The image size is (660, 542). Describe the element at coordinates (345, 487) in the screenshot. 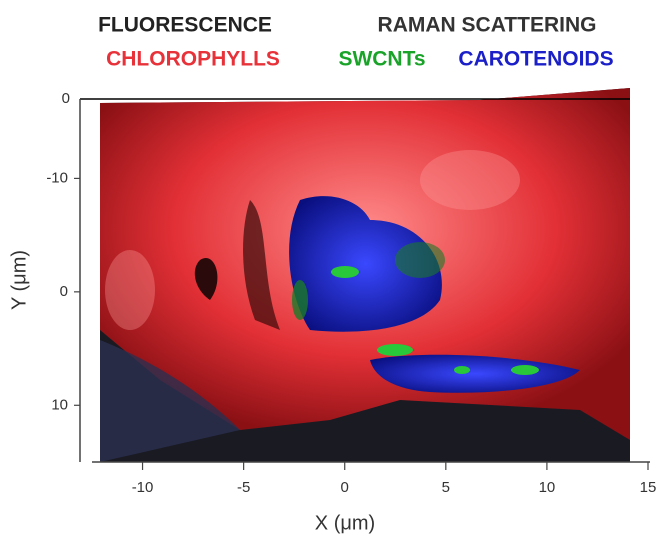

I see `x-tick-label: 0` at that location.